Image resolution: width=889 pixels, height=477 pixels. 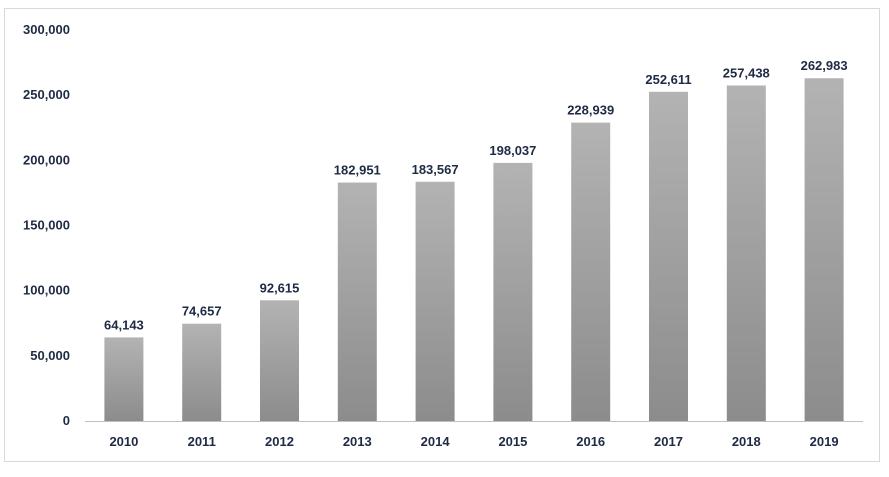 What do you see at coordinates (746, 72) in the screenshot?
I see `data-label: 257,438` at bounding box center [746, 72].